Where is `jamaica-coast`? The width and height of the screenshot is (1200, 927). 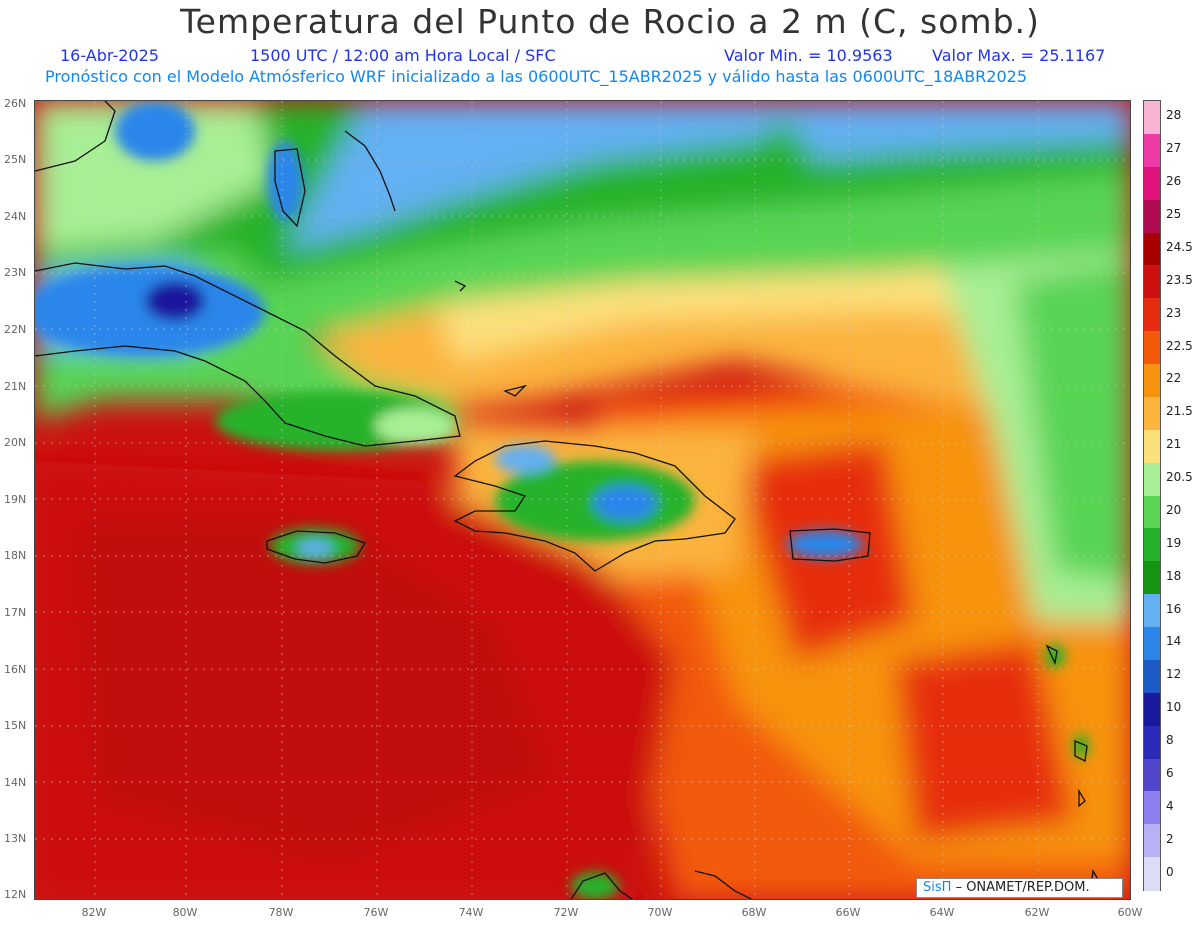
jamaica-coast is located at coordinates (316, 547).